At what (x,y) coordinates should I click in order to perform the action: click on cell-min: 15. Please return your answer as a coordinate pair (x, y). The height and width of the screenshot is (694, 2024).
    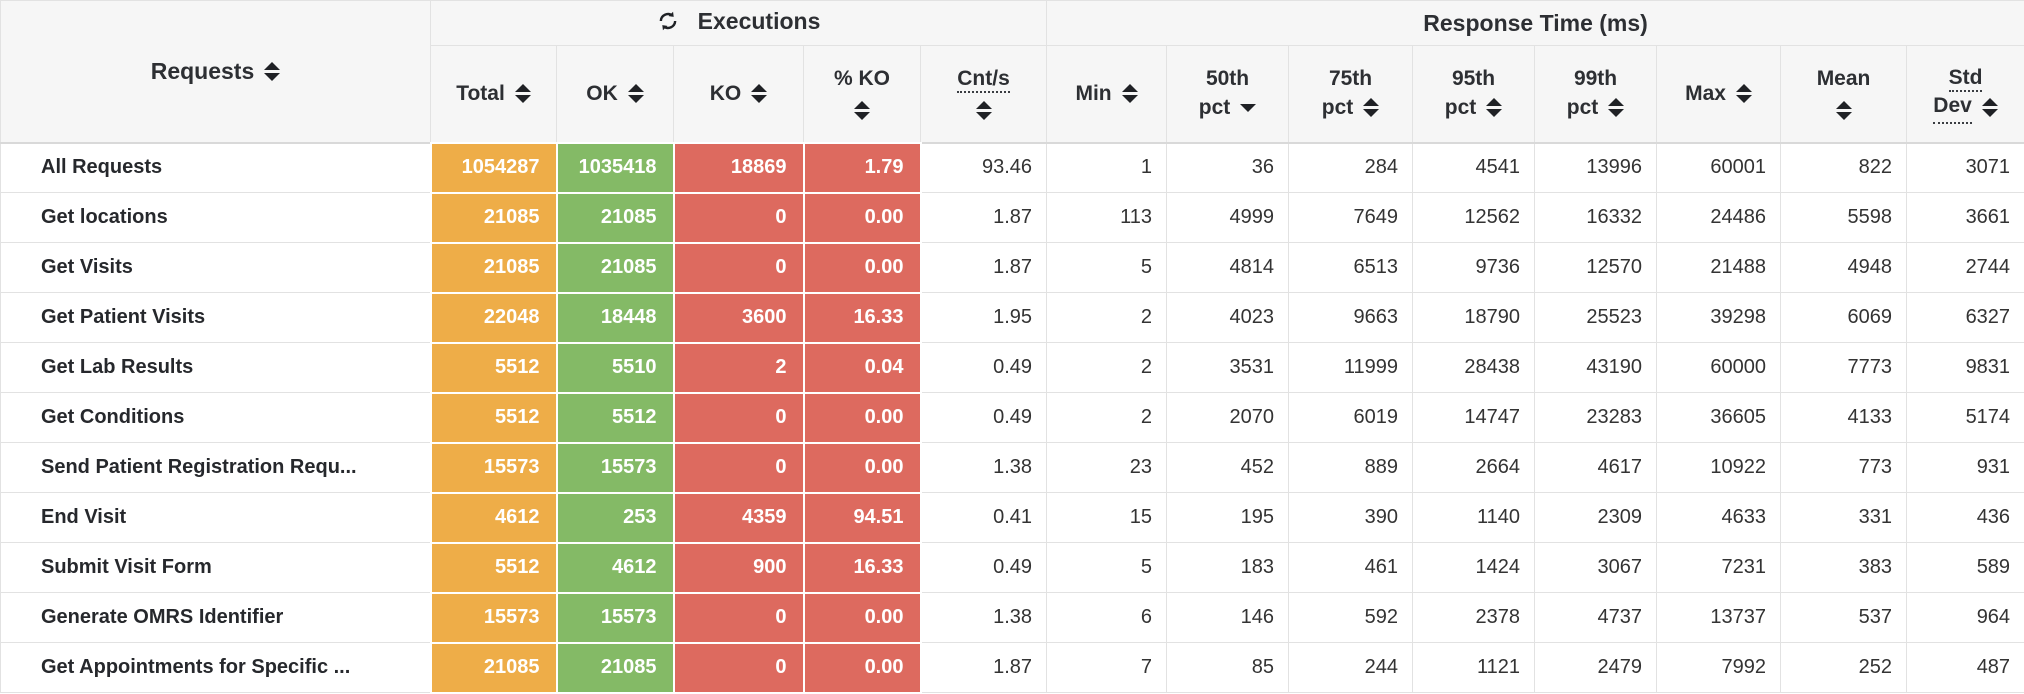
    Looking at the image, I should click on (1107, 517).